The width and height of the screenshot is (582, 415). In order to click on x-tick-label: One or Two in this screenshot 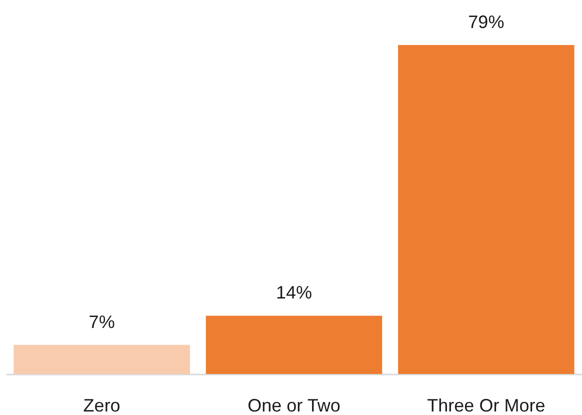, I will do `click(294, 405)`.